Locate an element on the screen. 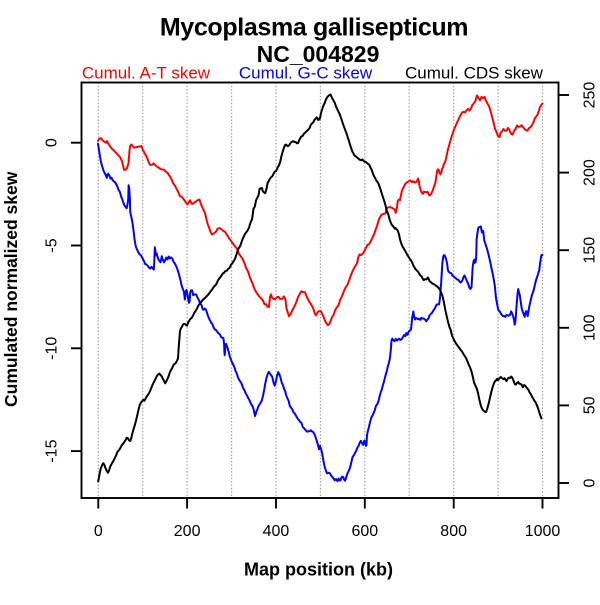  svg-text: Cumul. CDS skew is located at coordinates (474, 73).